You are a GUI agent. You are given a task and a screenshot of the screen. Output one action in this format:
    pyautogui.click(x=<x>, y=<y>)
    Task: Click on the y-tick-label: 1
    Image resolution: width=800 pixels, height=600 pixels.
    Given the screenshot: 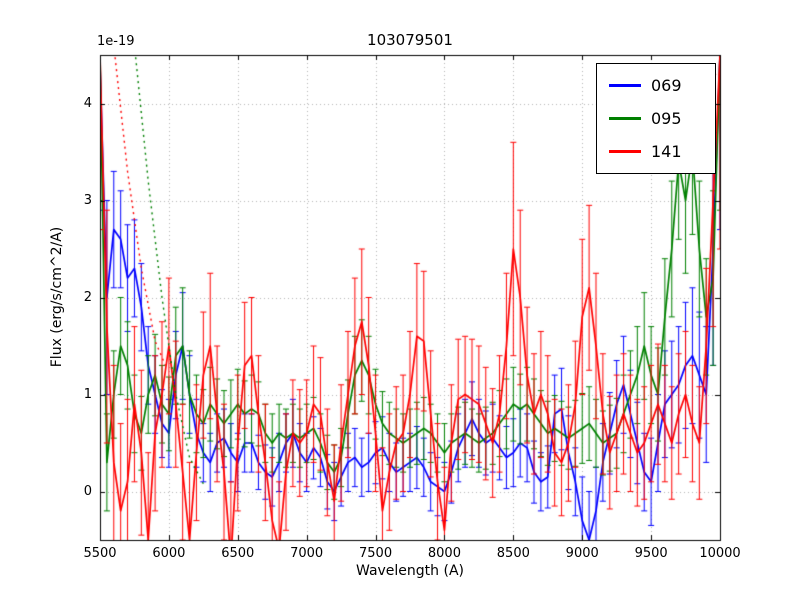 What is the action you would take?
    pyautogui.click(x=87, y=394)
    